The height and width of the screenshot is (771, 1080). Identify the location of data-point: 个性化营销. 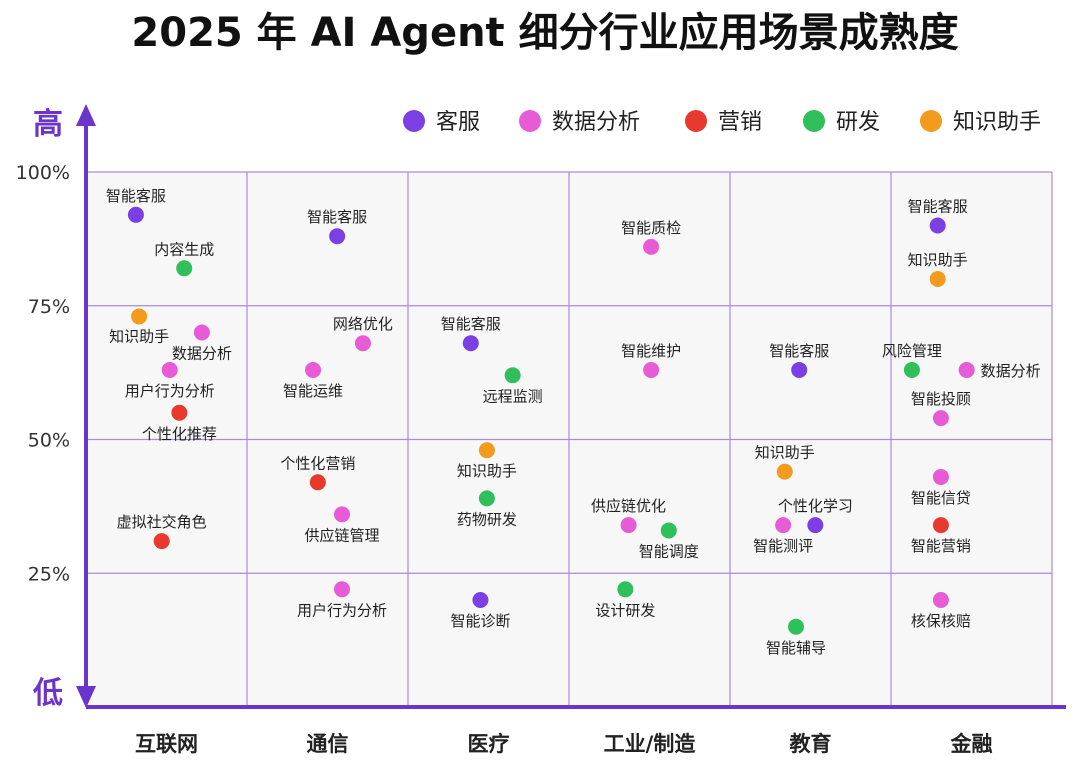
(317, 472).